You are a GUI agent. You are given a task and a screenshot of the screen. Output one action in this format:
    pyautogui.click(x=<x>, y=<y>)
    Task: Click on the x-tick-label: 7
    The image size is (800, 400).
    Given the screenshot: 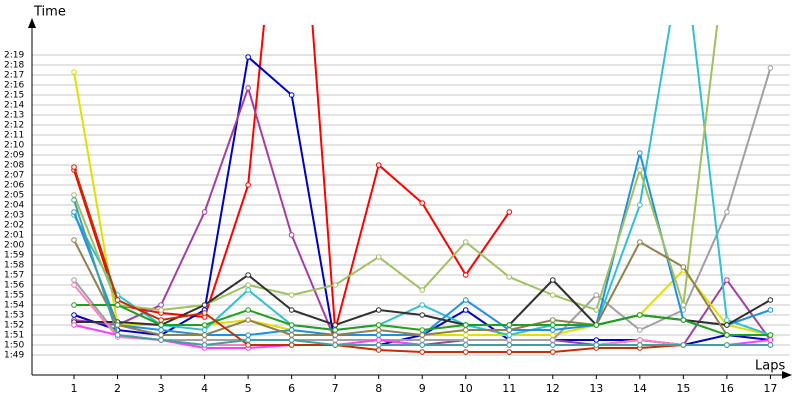 What is the action you would take?
    pyautogui.click(x=335, y=388)
    